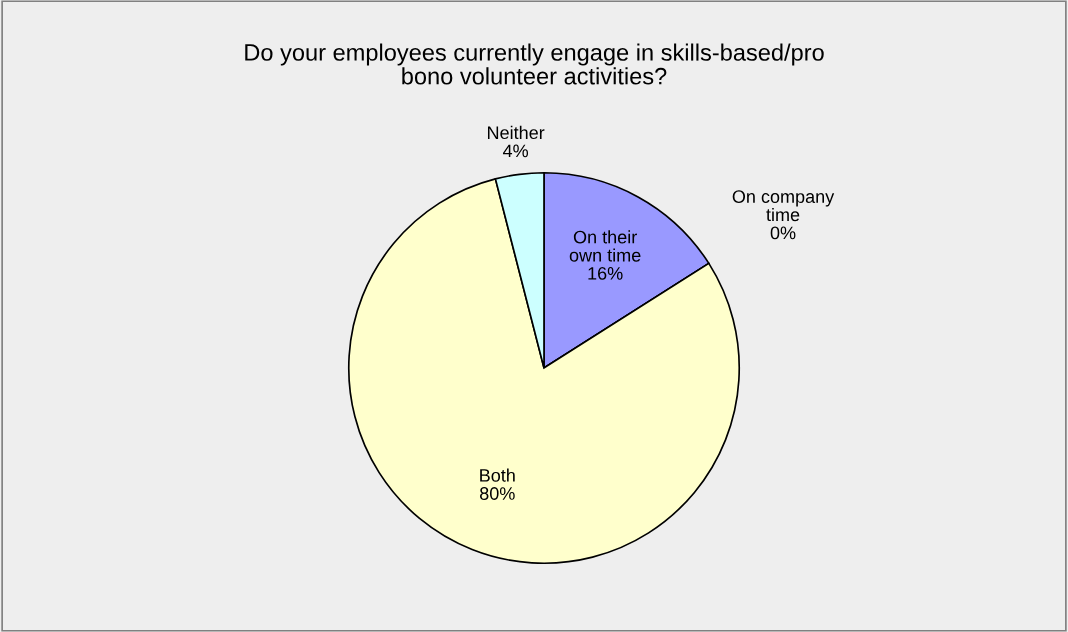  Describe the element at coordinates (497, 493) in the screenshot. I see `data-label: 80%` at that location.